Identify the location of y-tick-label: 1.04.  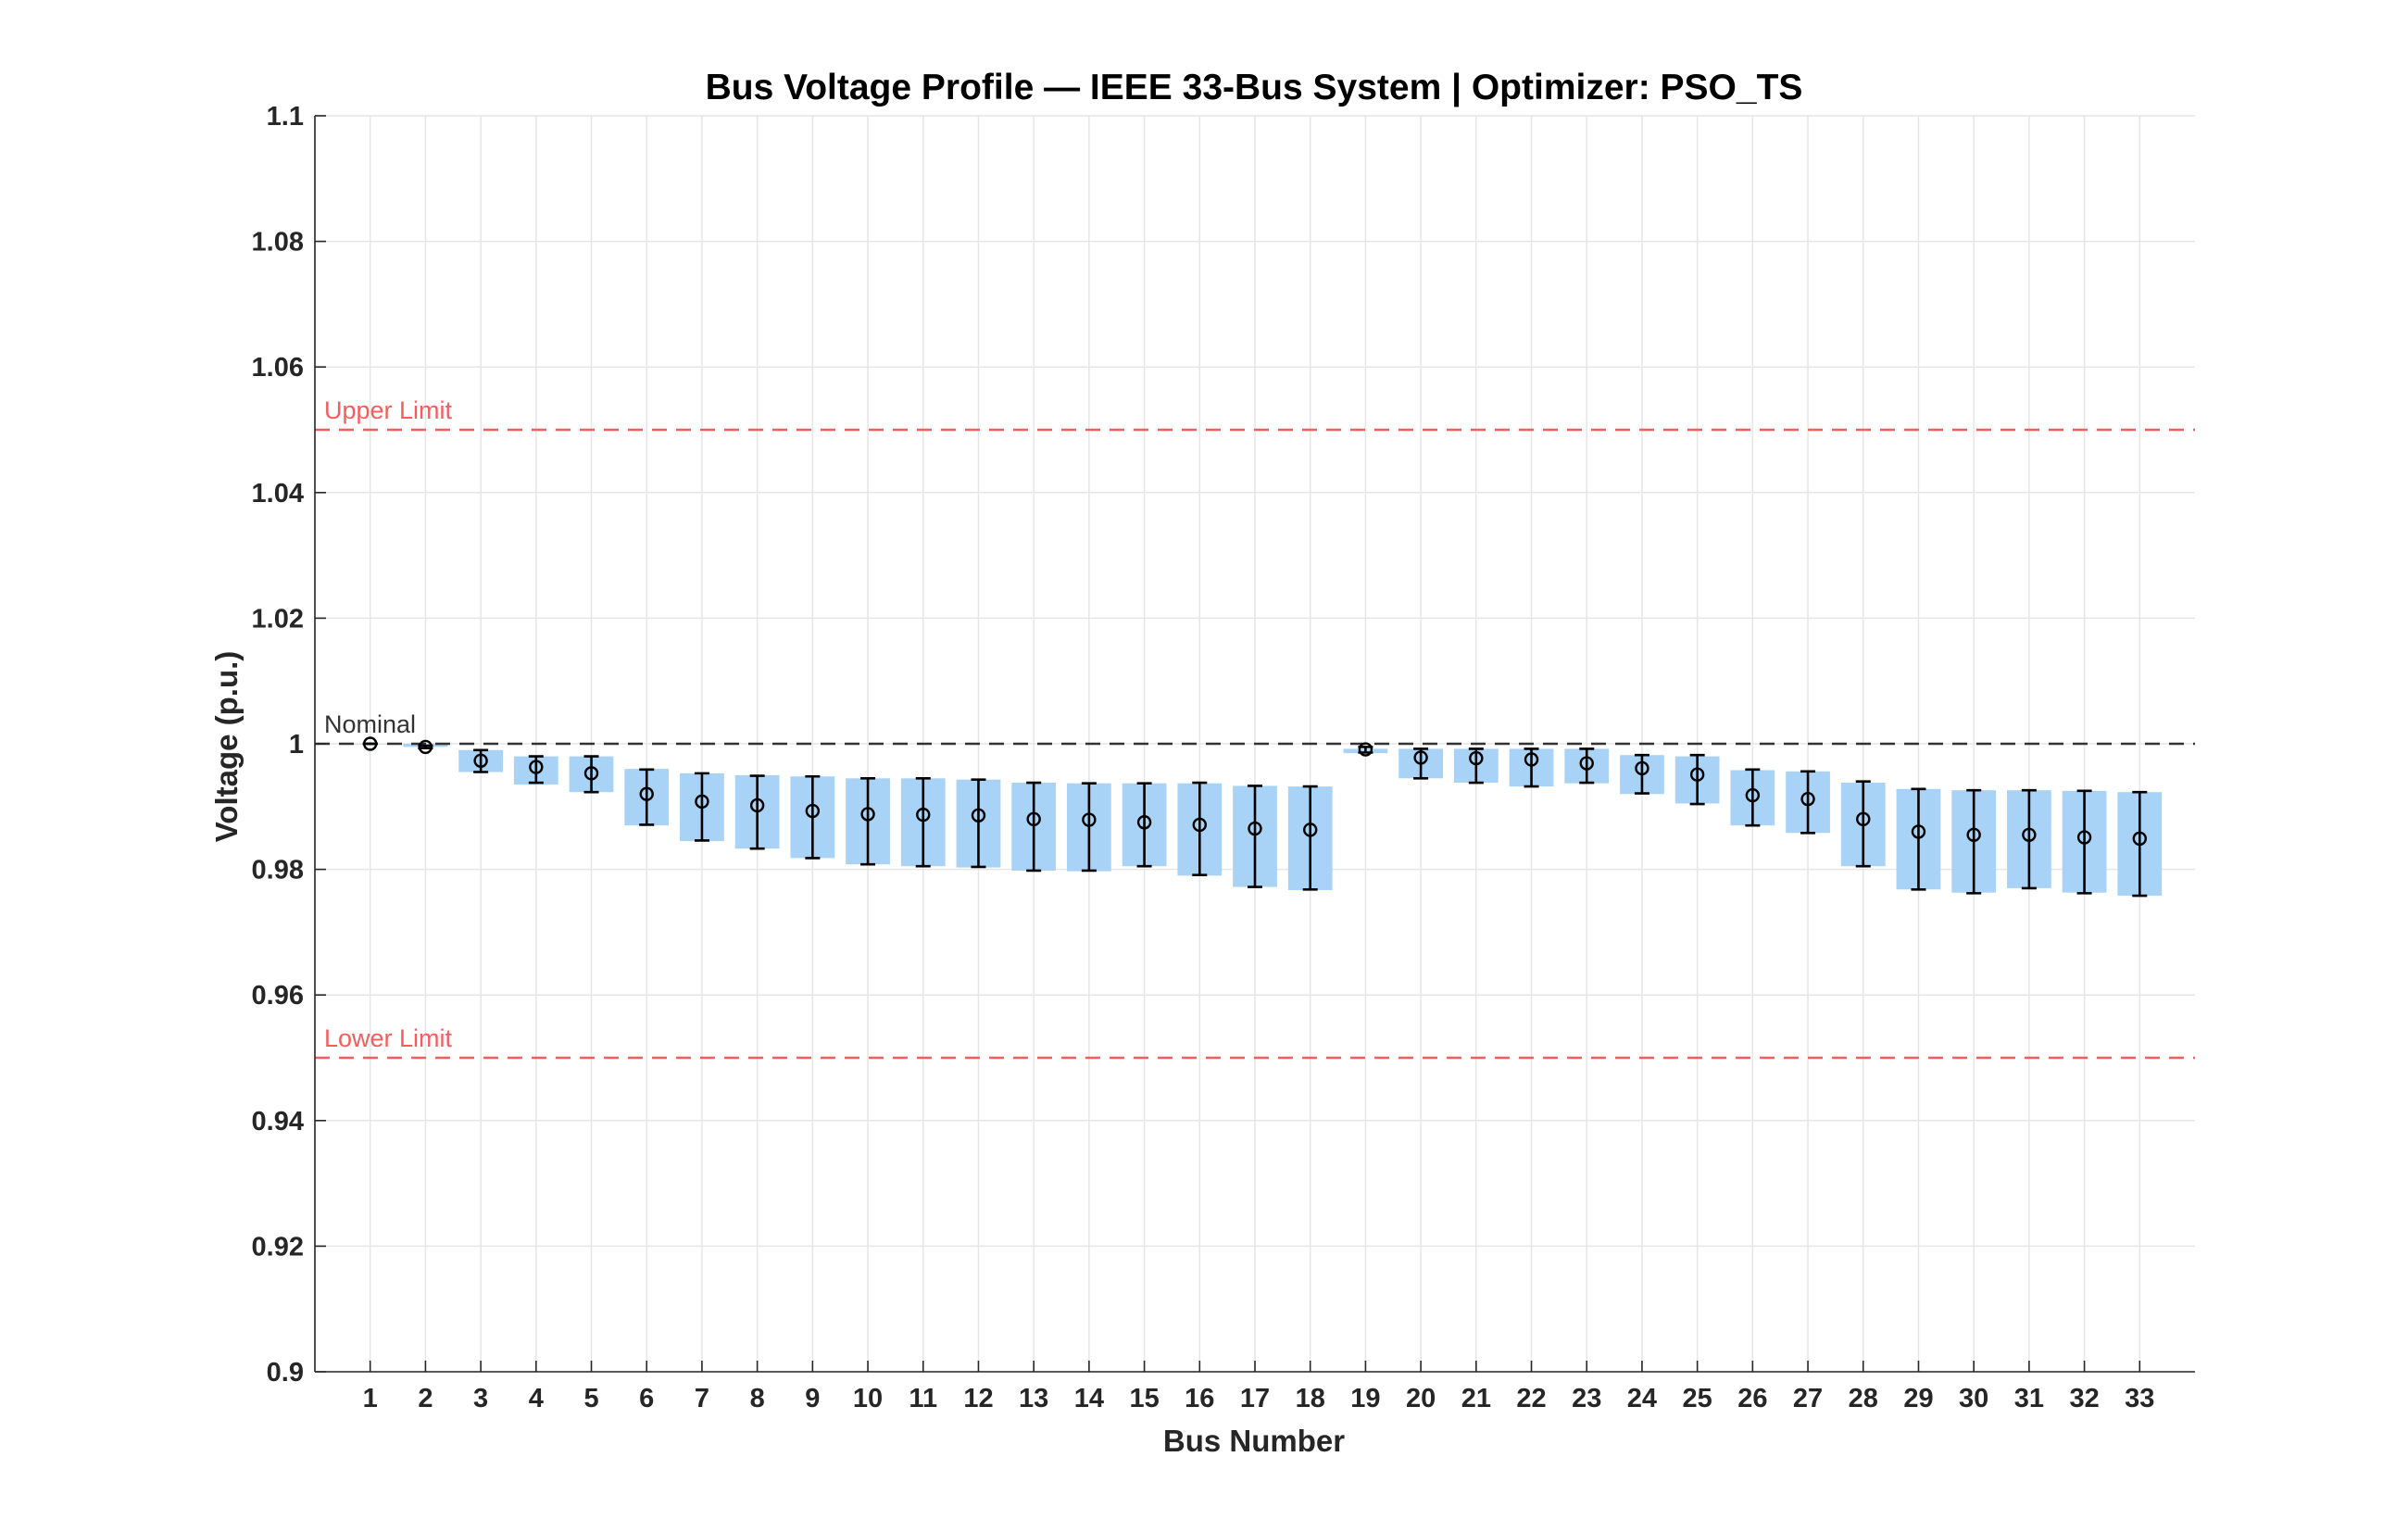
(278, 494).